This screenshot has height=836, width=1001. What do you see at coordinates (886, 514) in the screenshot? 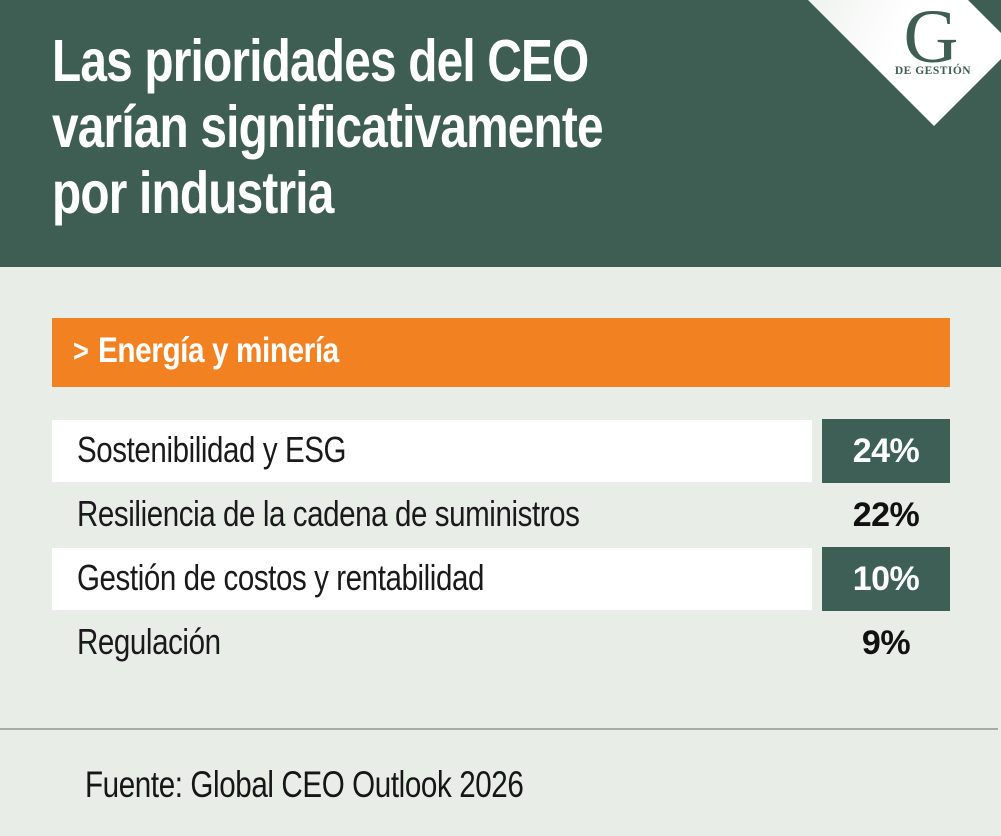
I see `priority-value: 22%` at bounding box center [886, 514].